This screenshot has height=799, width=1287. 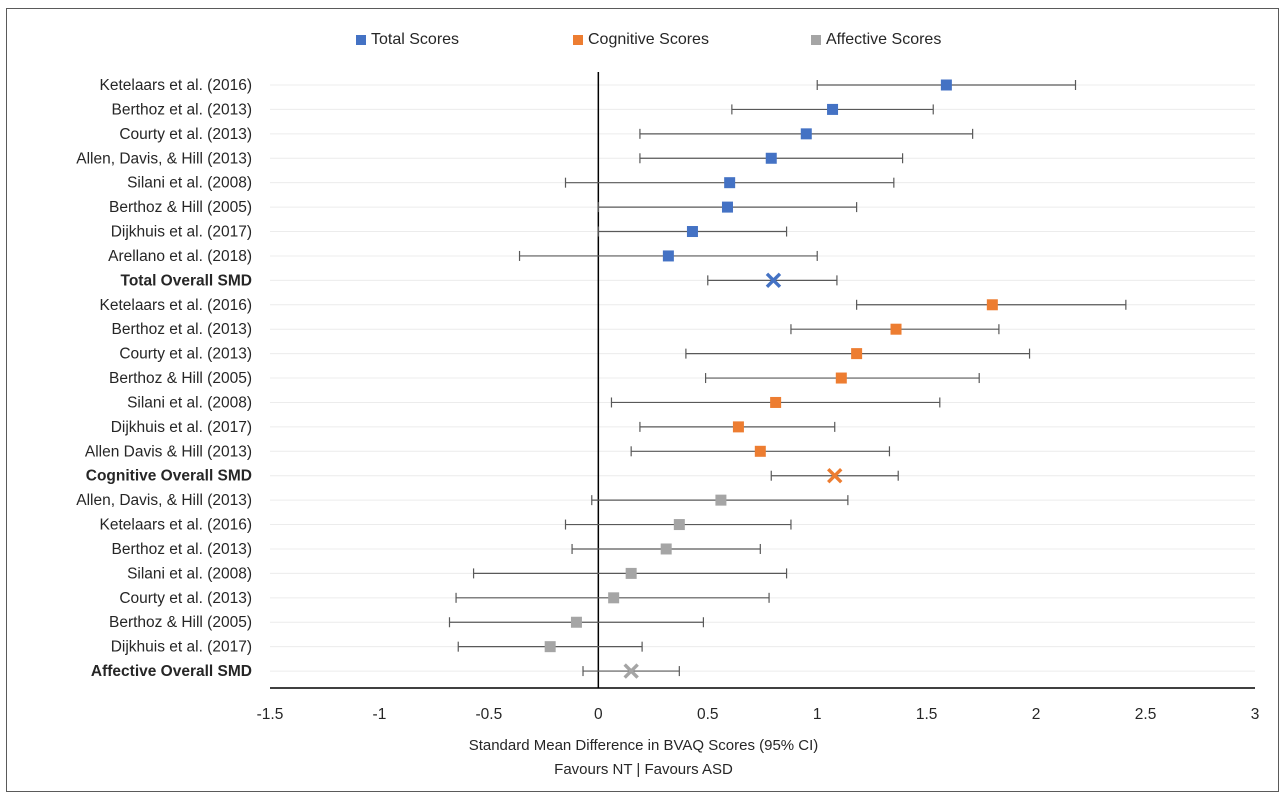 What do you see at coordinates (380, 714) in the screenshot?
I see `x-tick-label: -1` at bounding box center [380, 714].